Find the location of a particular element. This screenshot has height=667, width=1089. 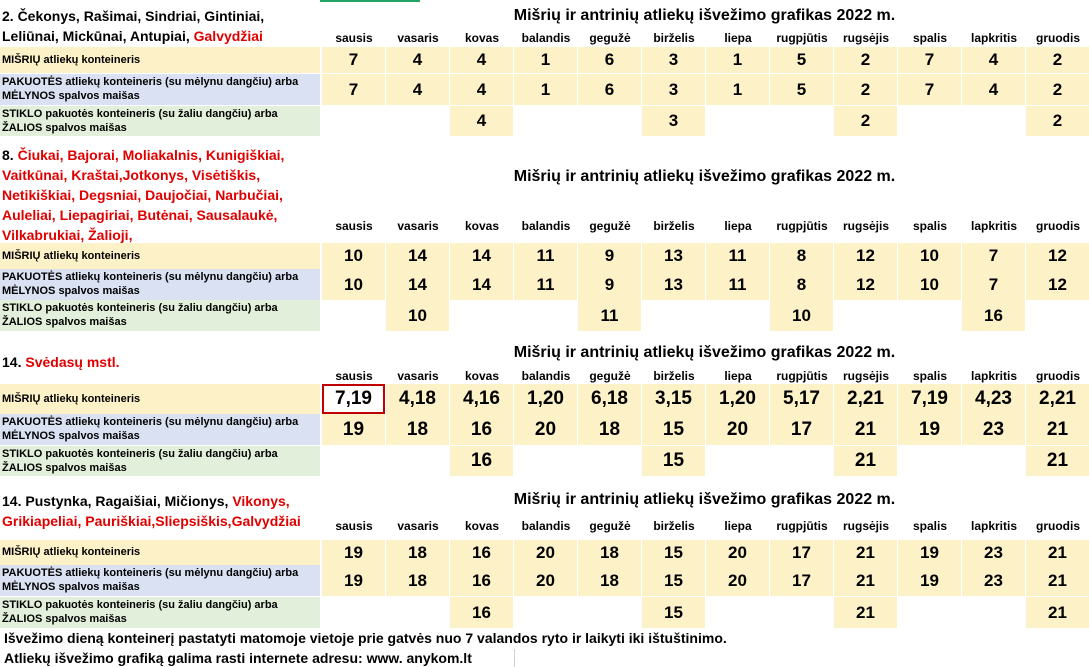

schedule-cell-mixed: 8 is located at coordinates (801, 256).